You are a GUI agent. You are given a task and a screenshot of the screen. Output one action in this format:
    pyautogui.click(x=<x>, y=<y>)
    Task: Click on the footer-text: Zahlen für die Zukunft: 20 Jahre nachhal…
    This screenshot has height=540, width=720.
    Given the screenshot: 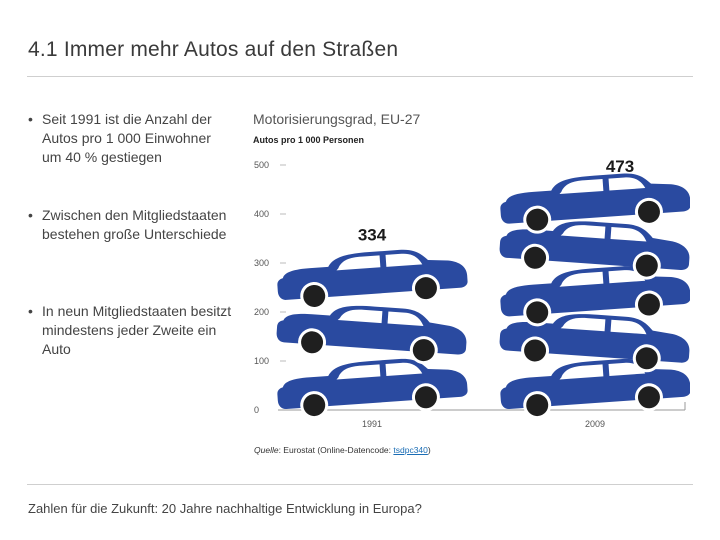 What is the action you would take?
    pyautogui.click(x=225, y=508)
    